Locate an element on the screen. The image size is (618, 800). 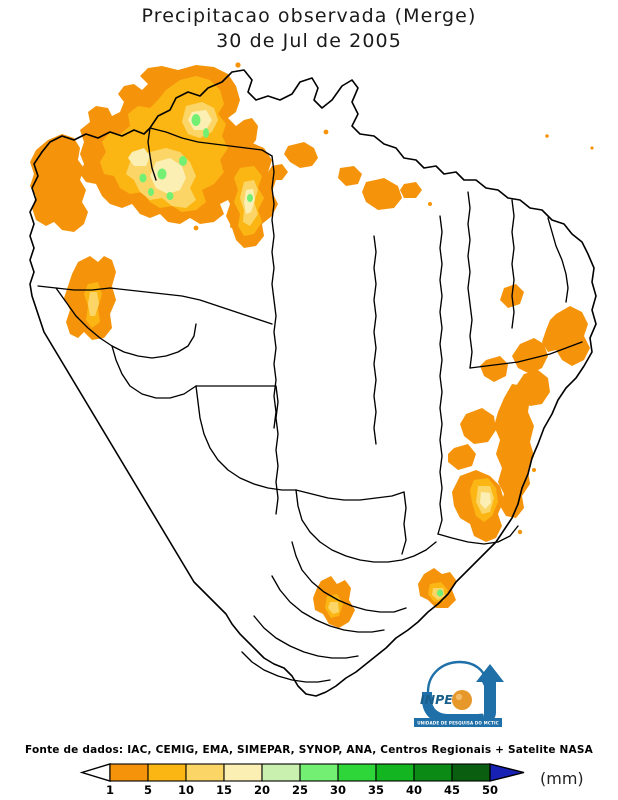
colorbar-under-arrow is located at coordinates (95, 772).